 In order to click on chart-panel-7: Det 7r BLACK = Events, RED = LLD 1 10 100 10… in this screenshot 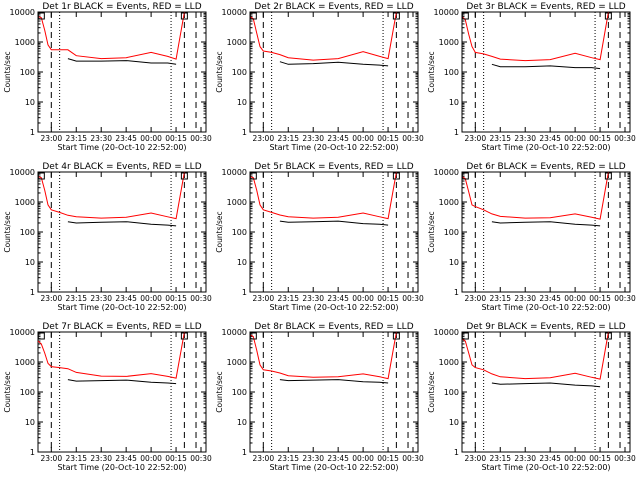, I will do `click(107, 397)`.